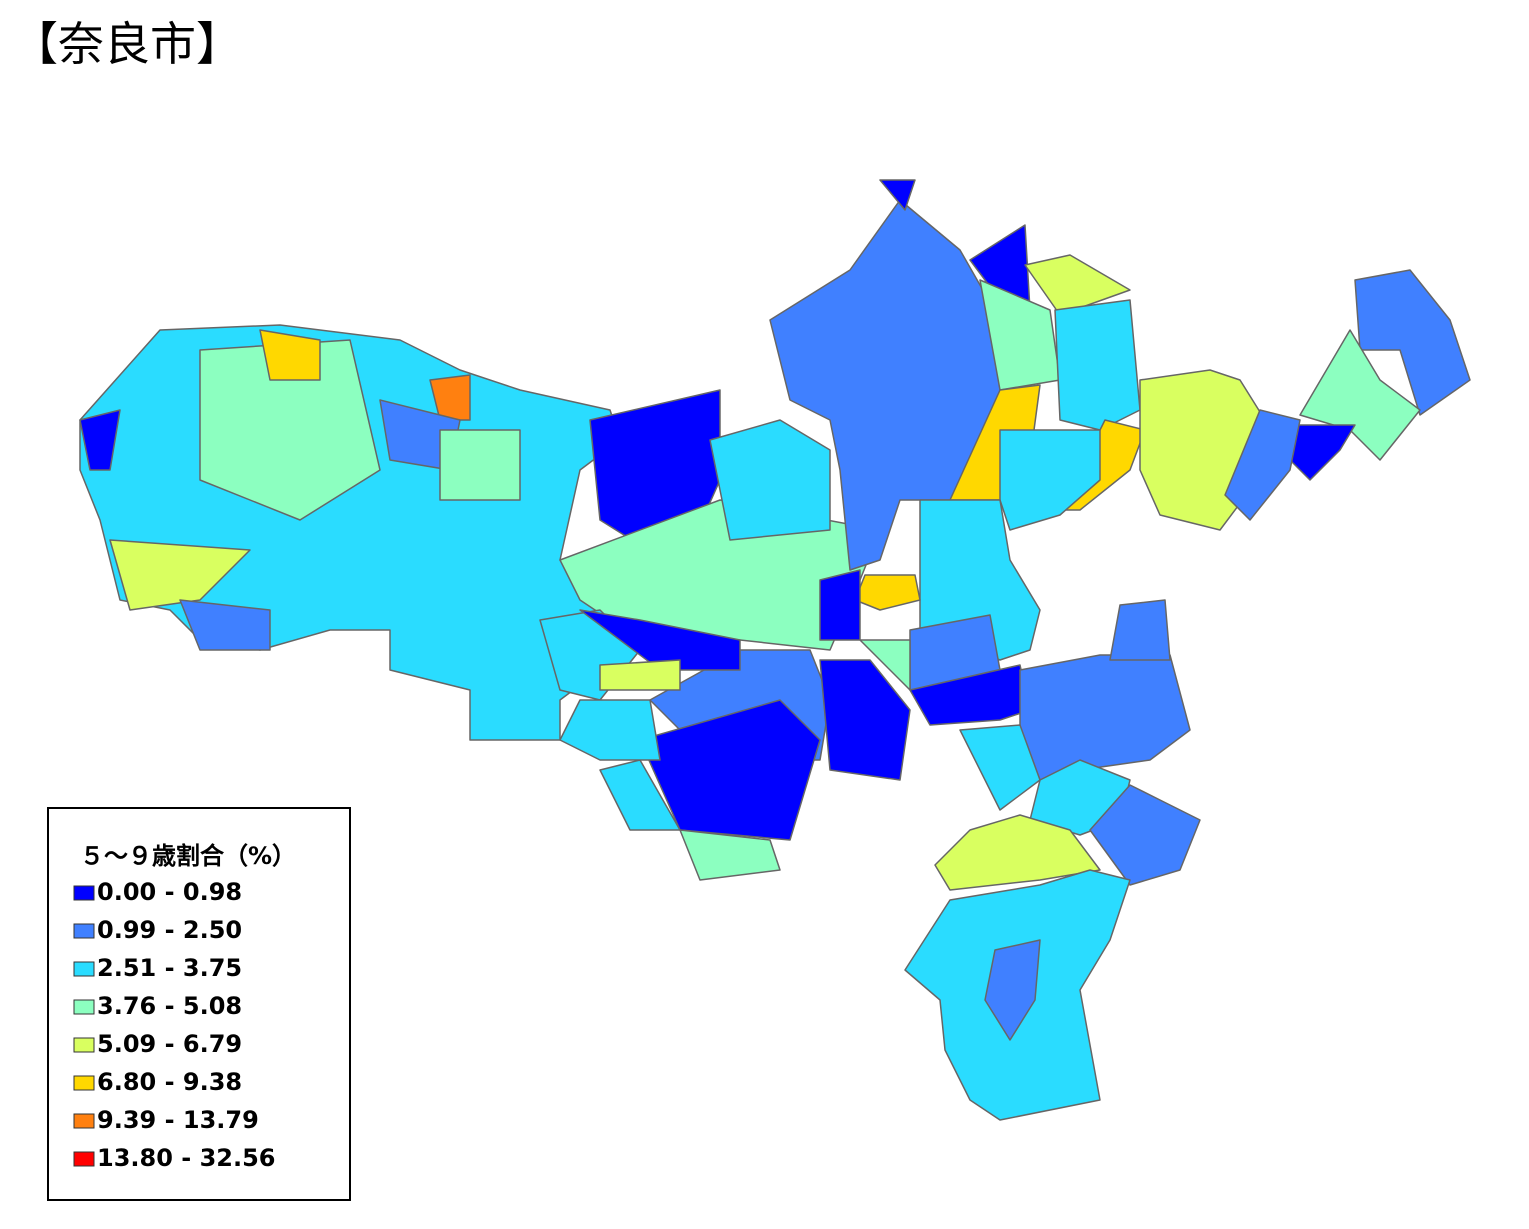 This screenshot has height=1229, width=1529. I want to click on legend-label: 3.76 - 5.08, so click(169, 1006).